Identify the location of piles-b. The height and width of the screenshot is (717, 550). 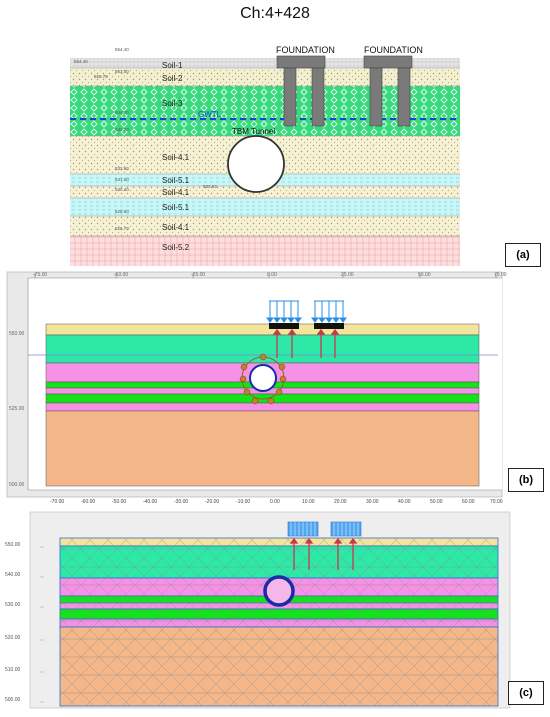
(306, 343).